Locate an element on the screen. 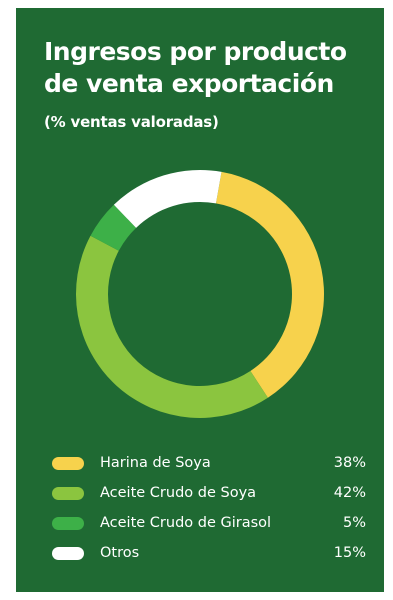 Image resolution: width=393 pixels, height=600 pixels. legend-label: Aceite Crudo de Soya is located at coordinates (178, 493).